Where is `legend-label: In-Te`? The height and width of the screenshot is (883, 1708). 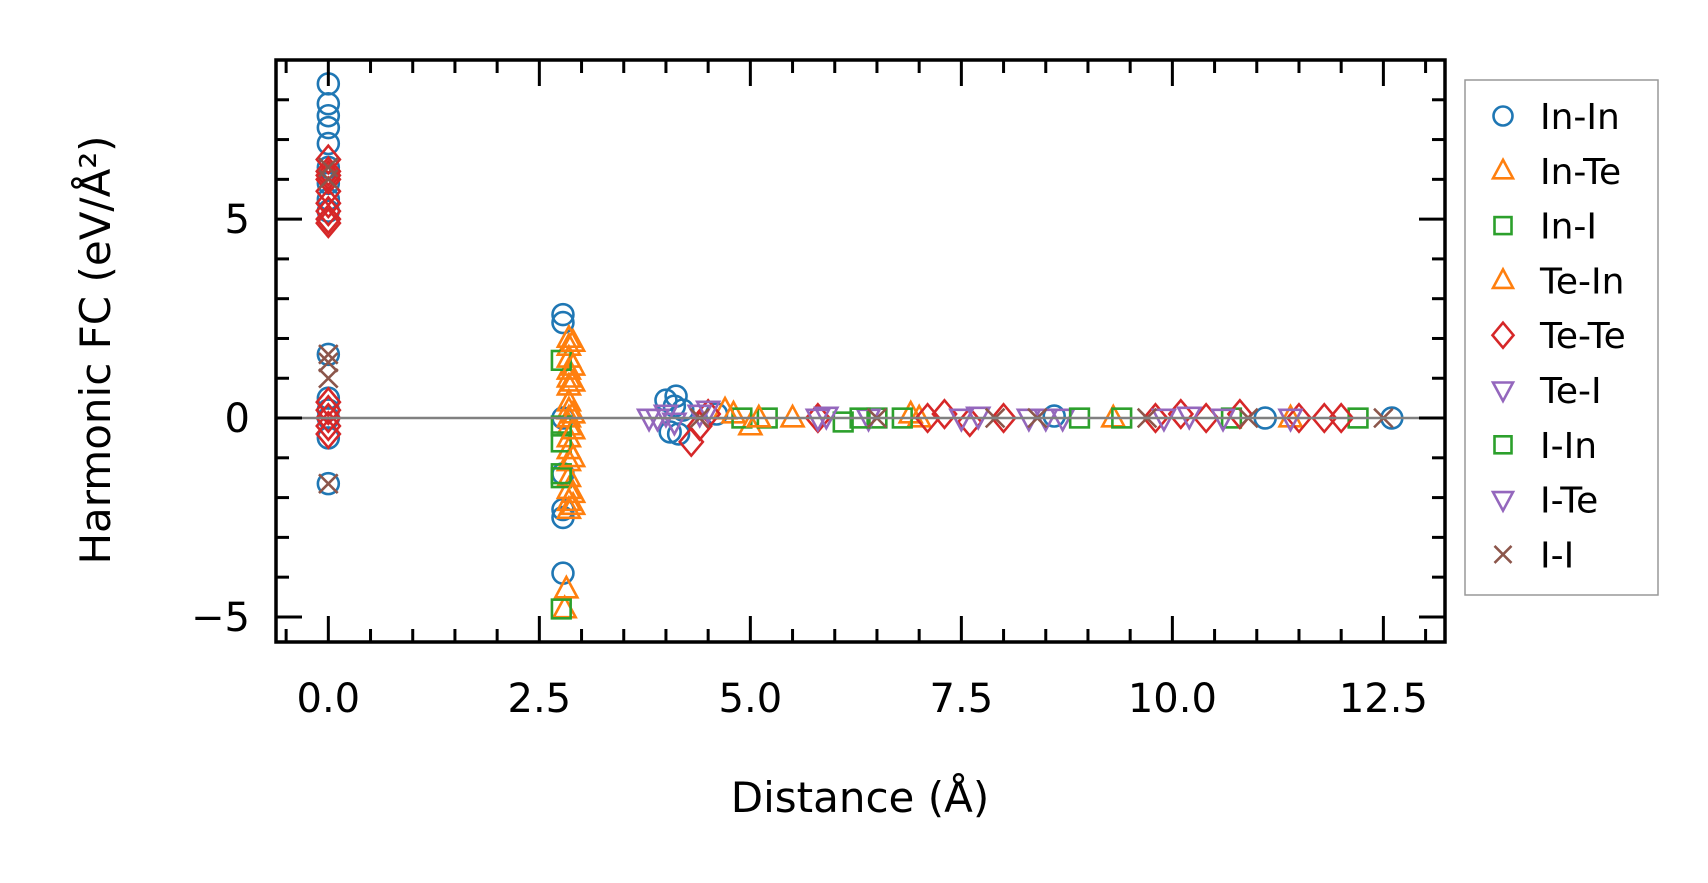
legend-label: In-Te is located at coordinates (1580, 172).